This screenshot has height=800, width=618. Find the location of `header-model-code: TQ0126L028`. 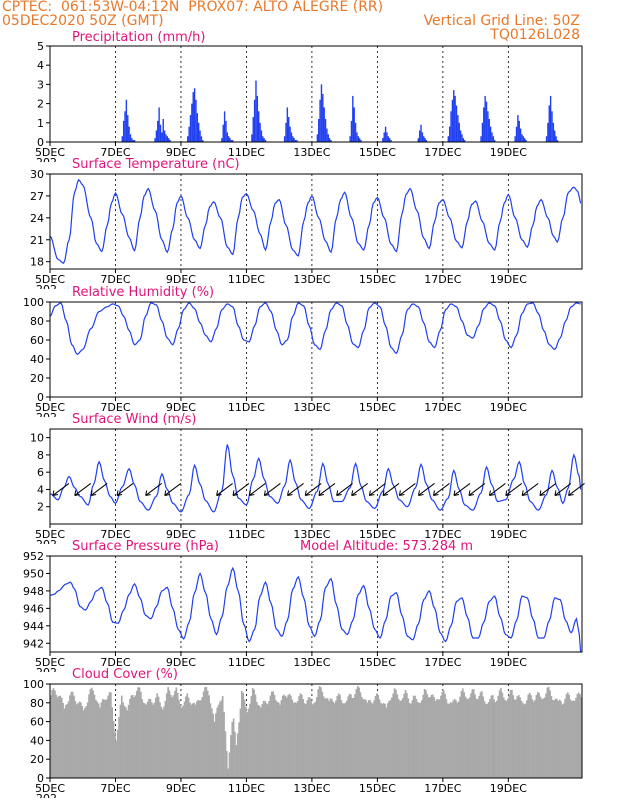

header-model-code: TQ0126L028 is located at coordinates (535, 35).